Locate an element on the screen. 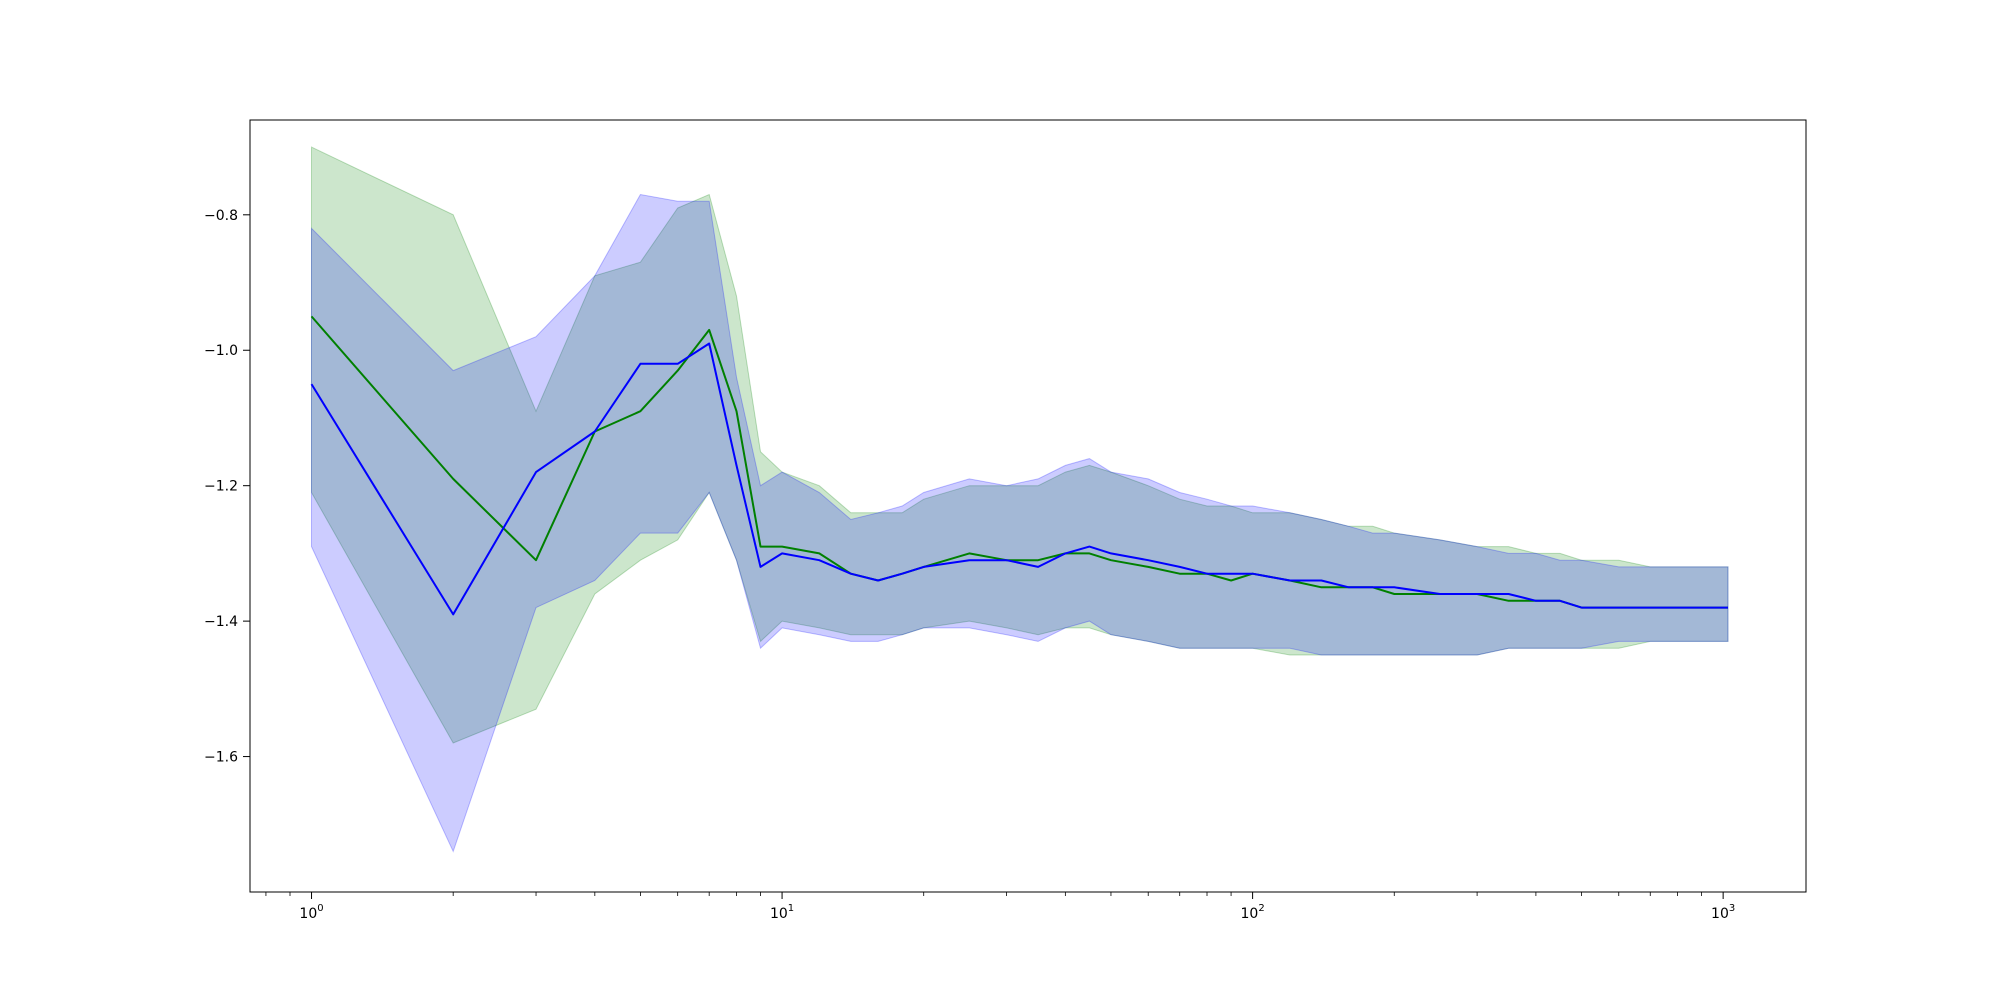  y-axis: −0.8 −1.0 −1.2 −1.4 −1.6 is located at coordinates (227, 487).